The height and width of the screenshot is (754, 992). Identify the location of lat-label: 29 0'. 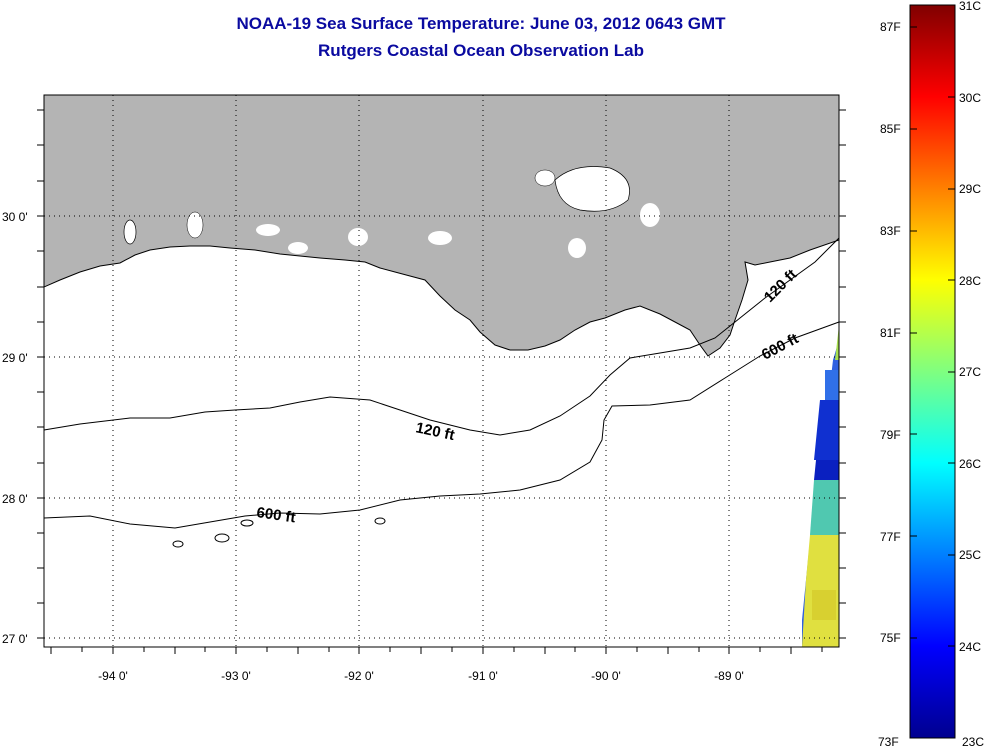
(15, 358).